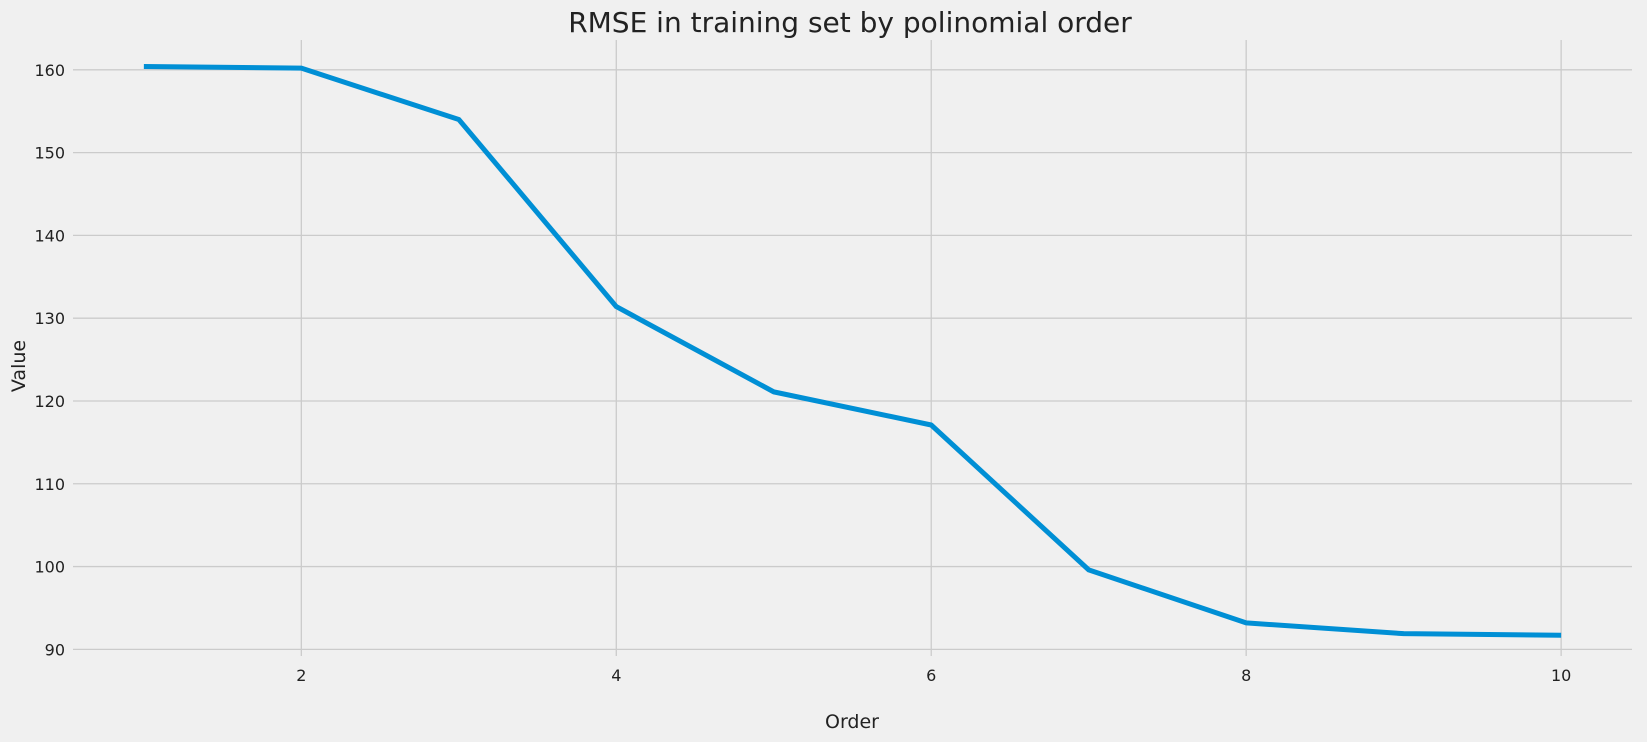 The width and height of the screenshot is (1647, 742). I want to click on y-tick-label: 100, so click(49, 567).